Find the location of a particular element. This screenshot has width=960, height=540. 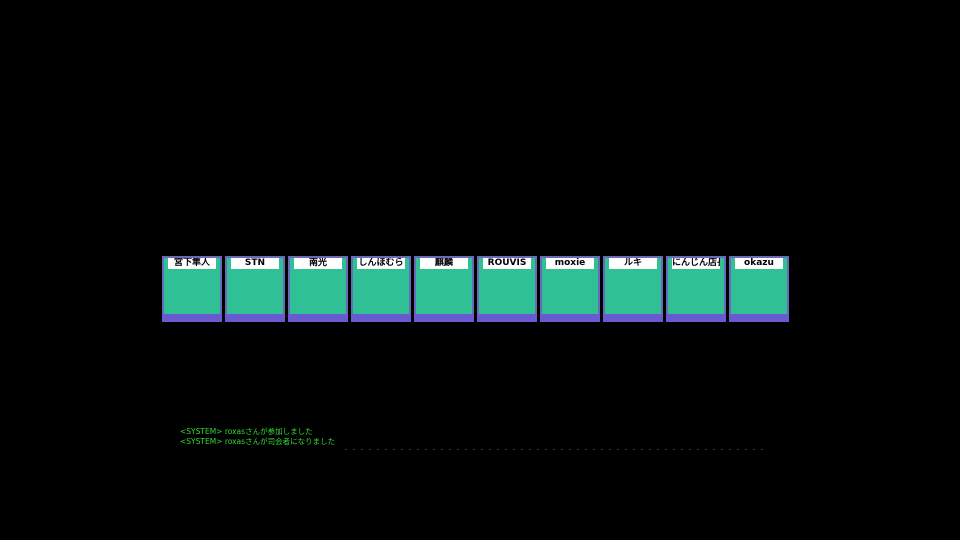

player-slot-8: ルキ is located at coordinates (633, 289).